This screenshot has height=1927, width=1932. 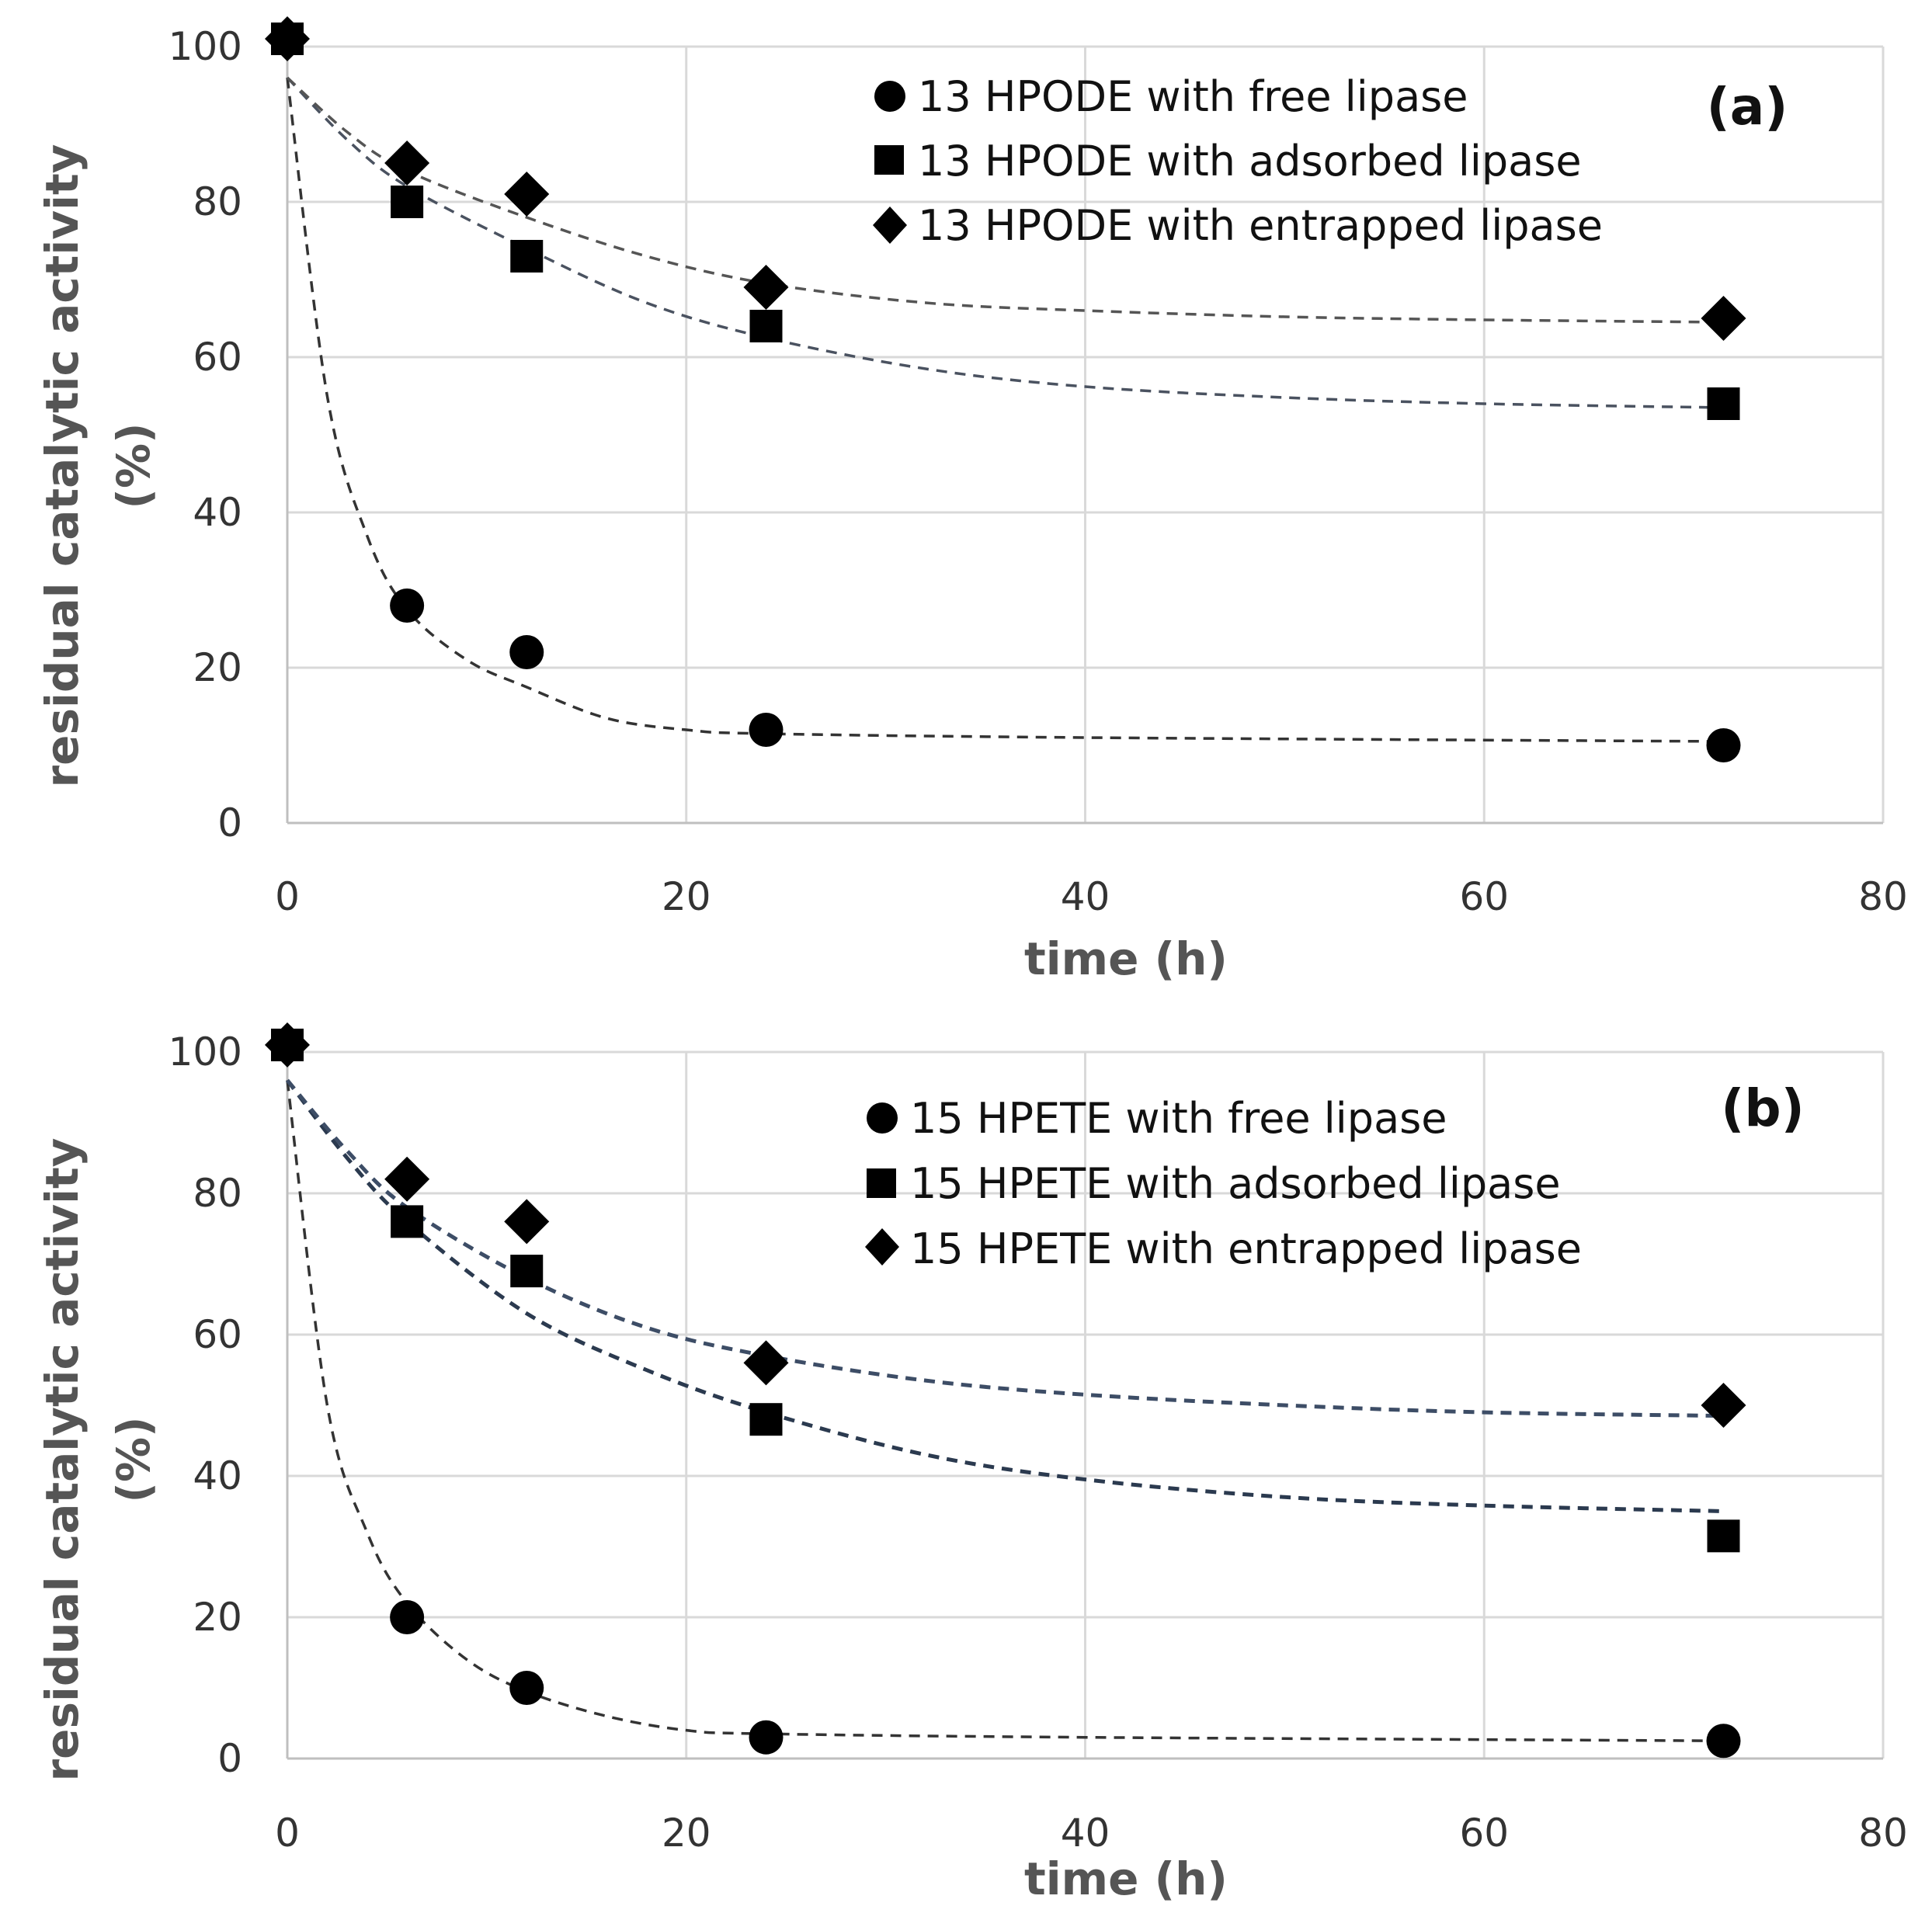 I want to click on panel-a-legend-entry-3: 13 HPODE with entrapped lipase, so click(x=1260, y=225).